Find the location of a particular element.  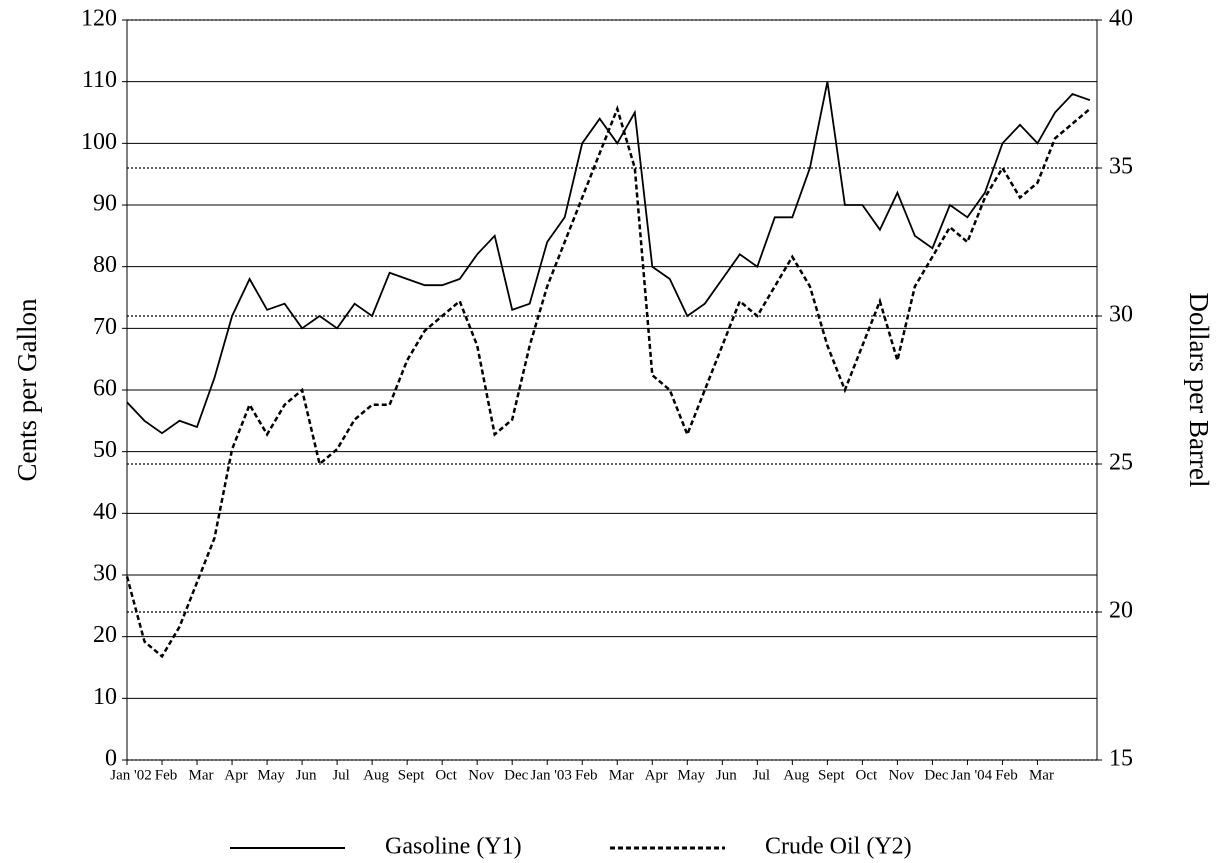

y2-tick-label: 35 is located at coordinates (1121, 167).